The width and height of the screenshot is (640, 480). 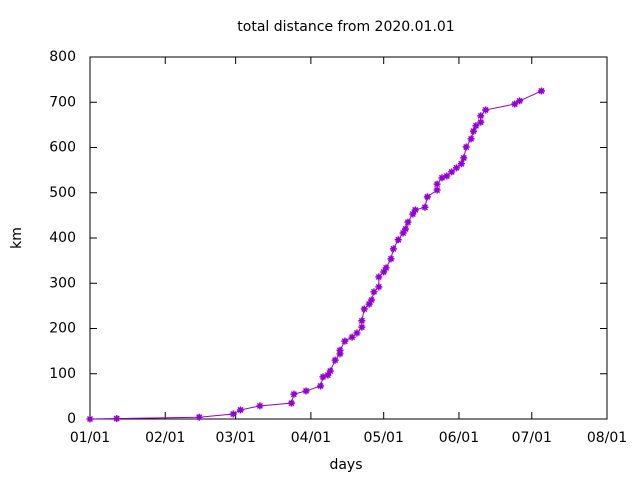 I want to click on x-tick-label: 05/01, so click(x=384, y=438).